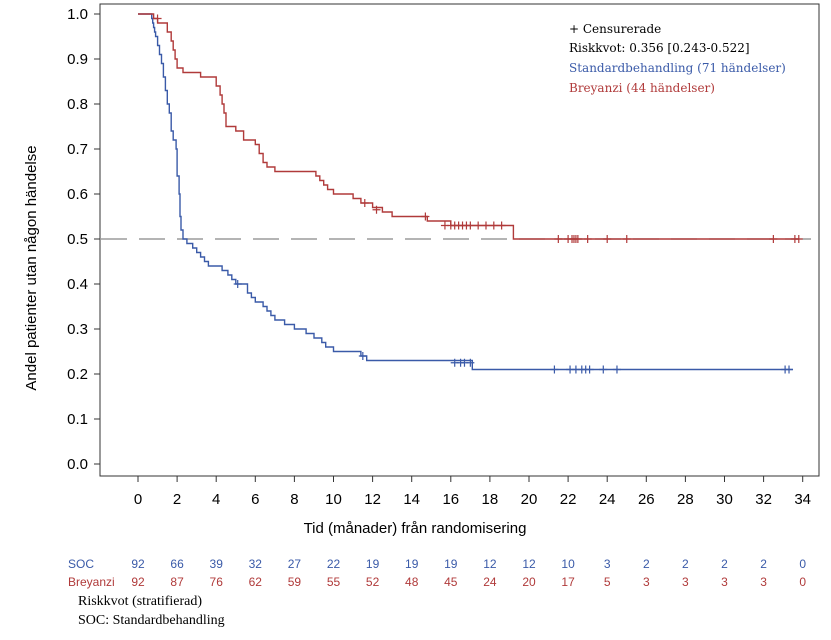 This screenshot has height=640, width=831. Describe the element at coordinates (81, 564) in the screenshot. I see `risk-label-soc: SOC` at that location.